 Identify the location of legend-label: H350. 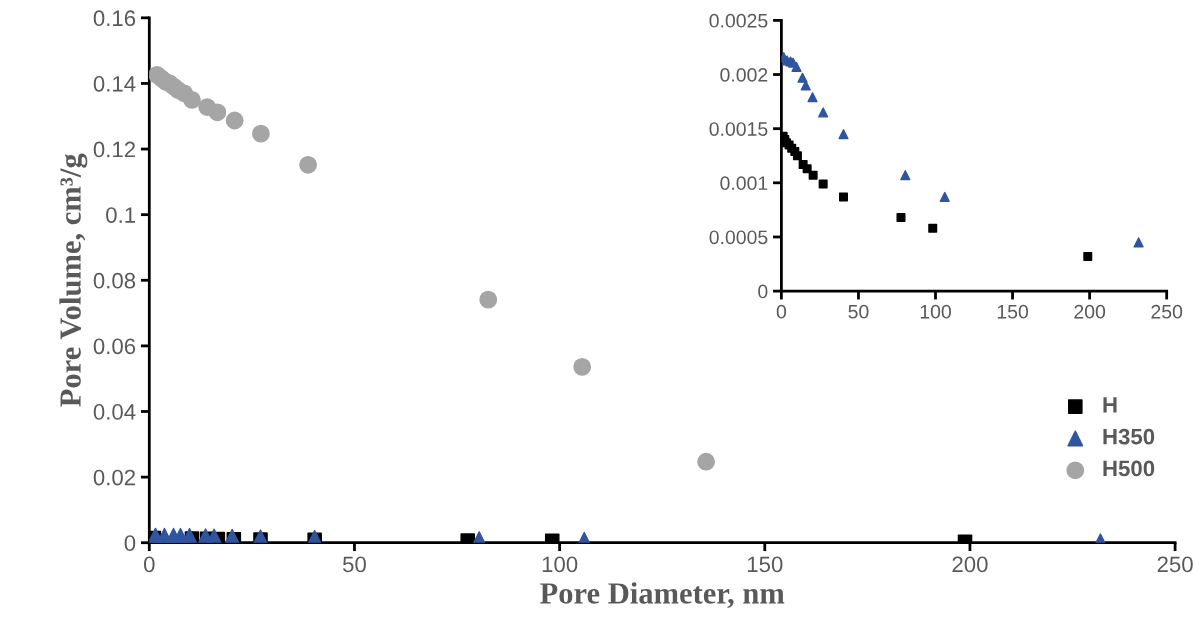
(1129, 436).